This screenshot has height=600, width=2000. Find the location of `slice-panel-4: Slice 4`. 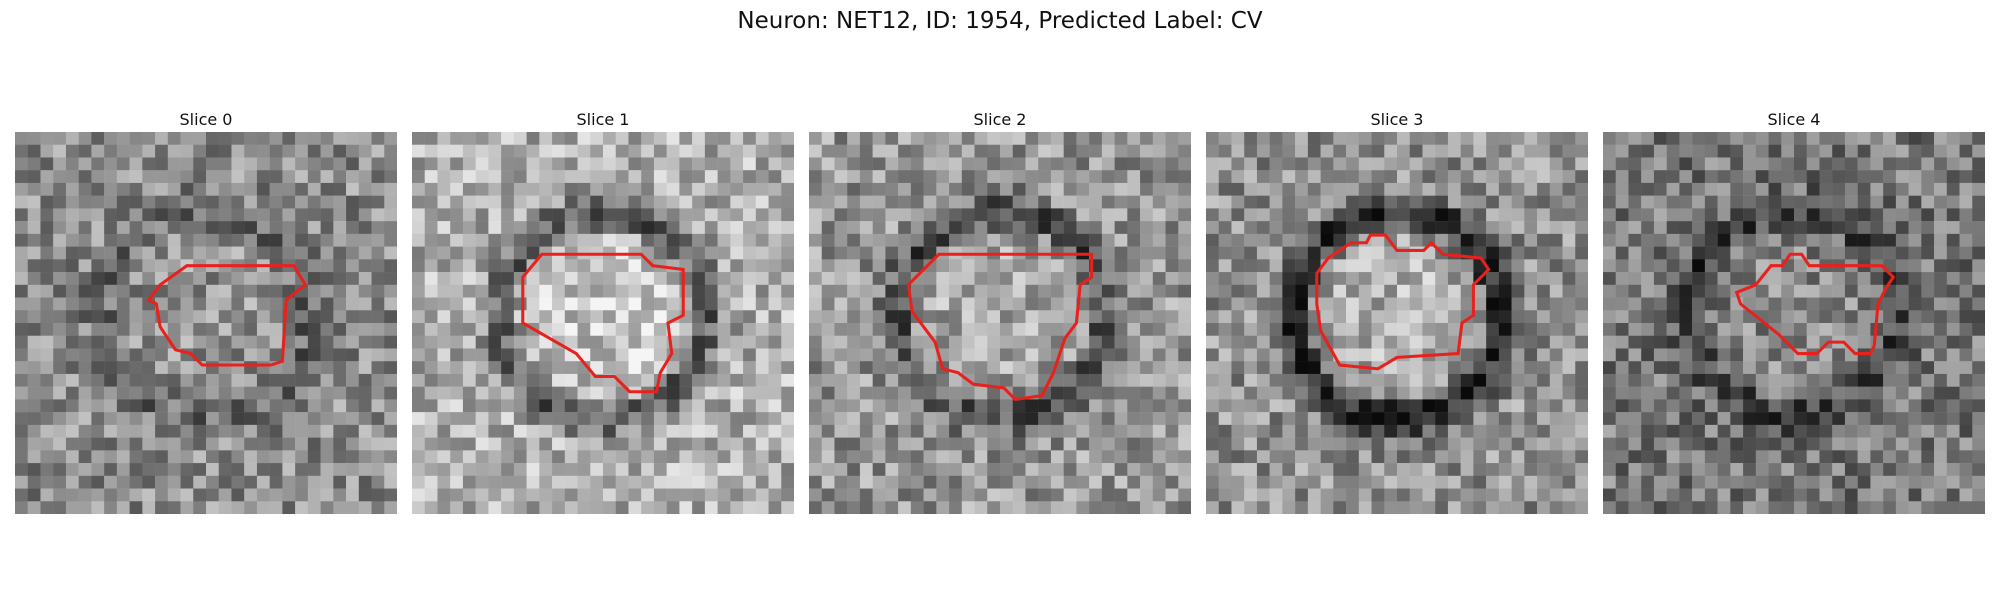

slice-panel-4: Slice 4 is located at coordinates (1794, 311).